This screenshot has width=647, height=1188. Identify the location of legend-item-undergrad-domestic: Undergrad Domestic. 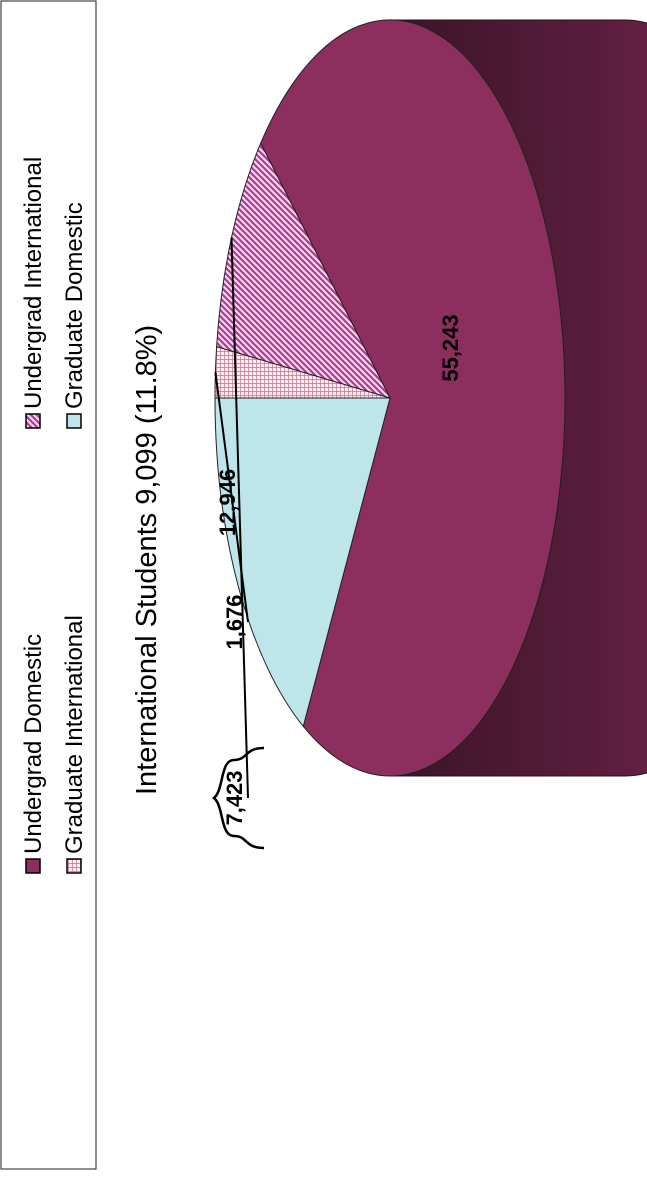
(33, 754).